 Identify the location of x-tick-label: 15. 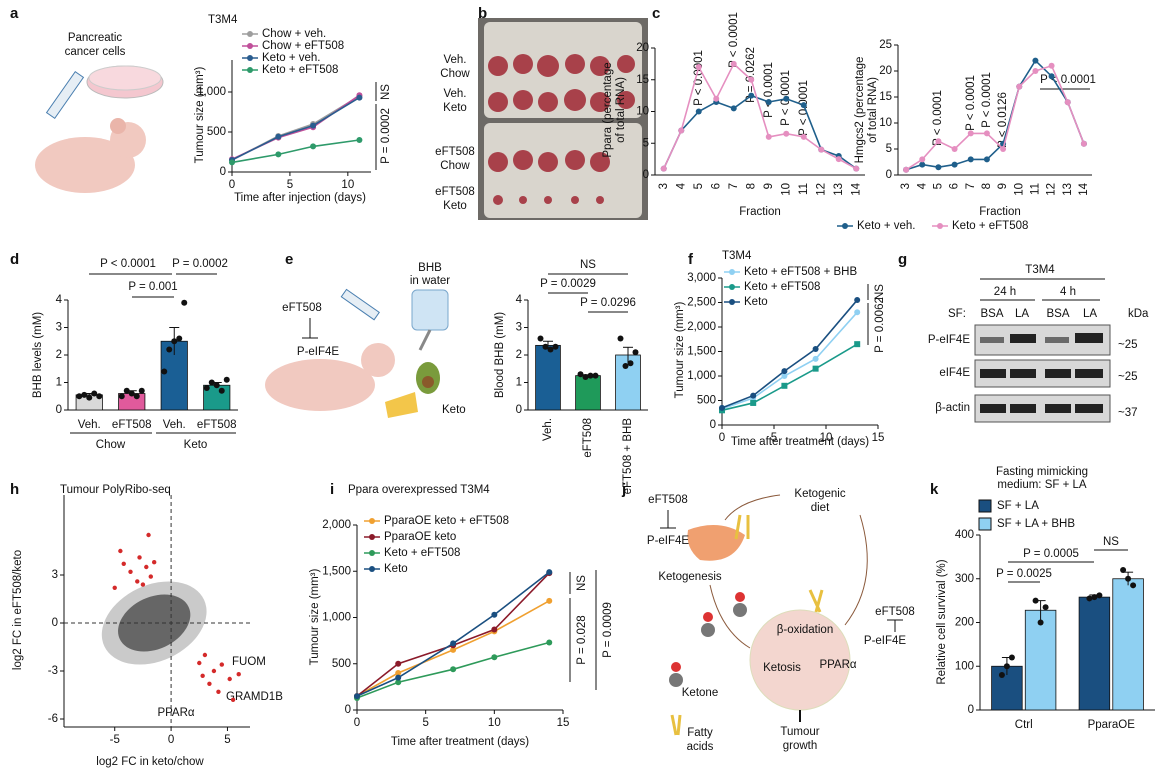
(563, 723).